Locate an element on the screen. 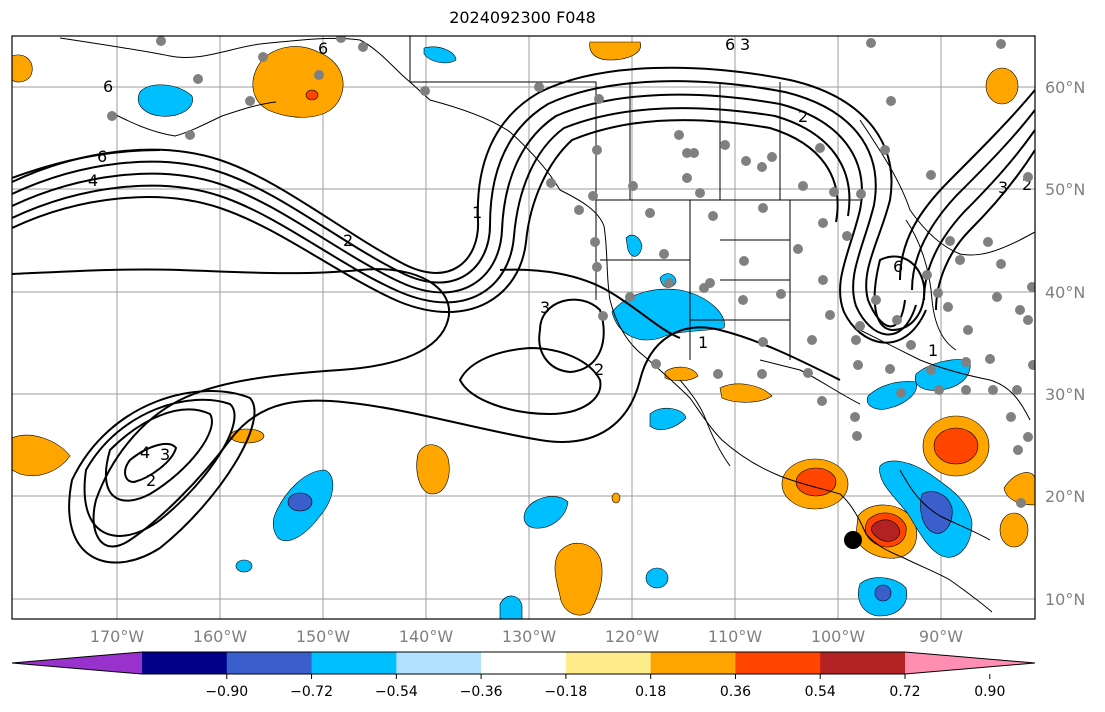 This screenshot has width=1105, height=712. lon-label: 170°W is located at coordinates (117, 636).